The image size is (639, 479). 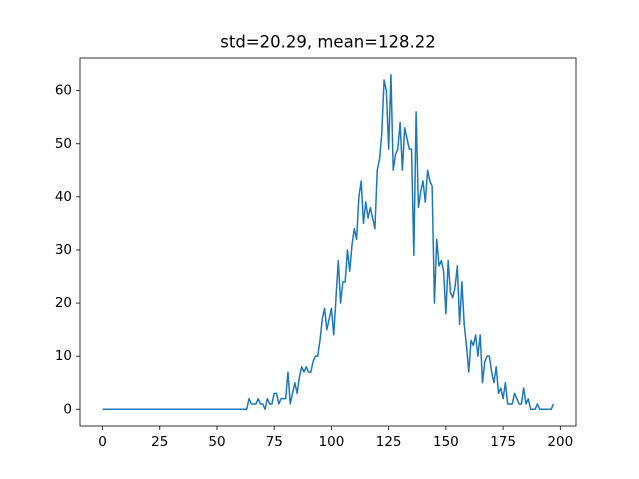 I want to click on x-tick-label: 100, so click(x=332, y=442).